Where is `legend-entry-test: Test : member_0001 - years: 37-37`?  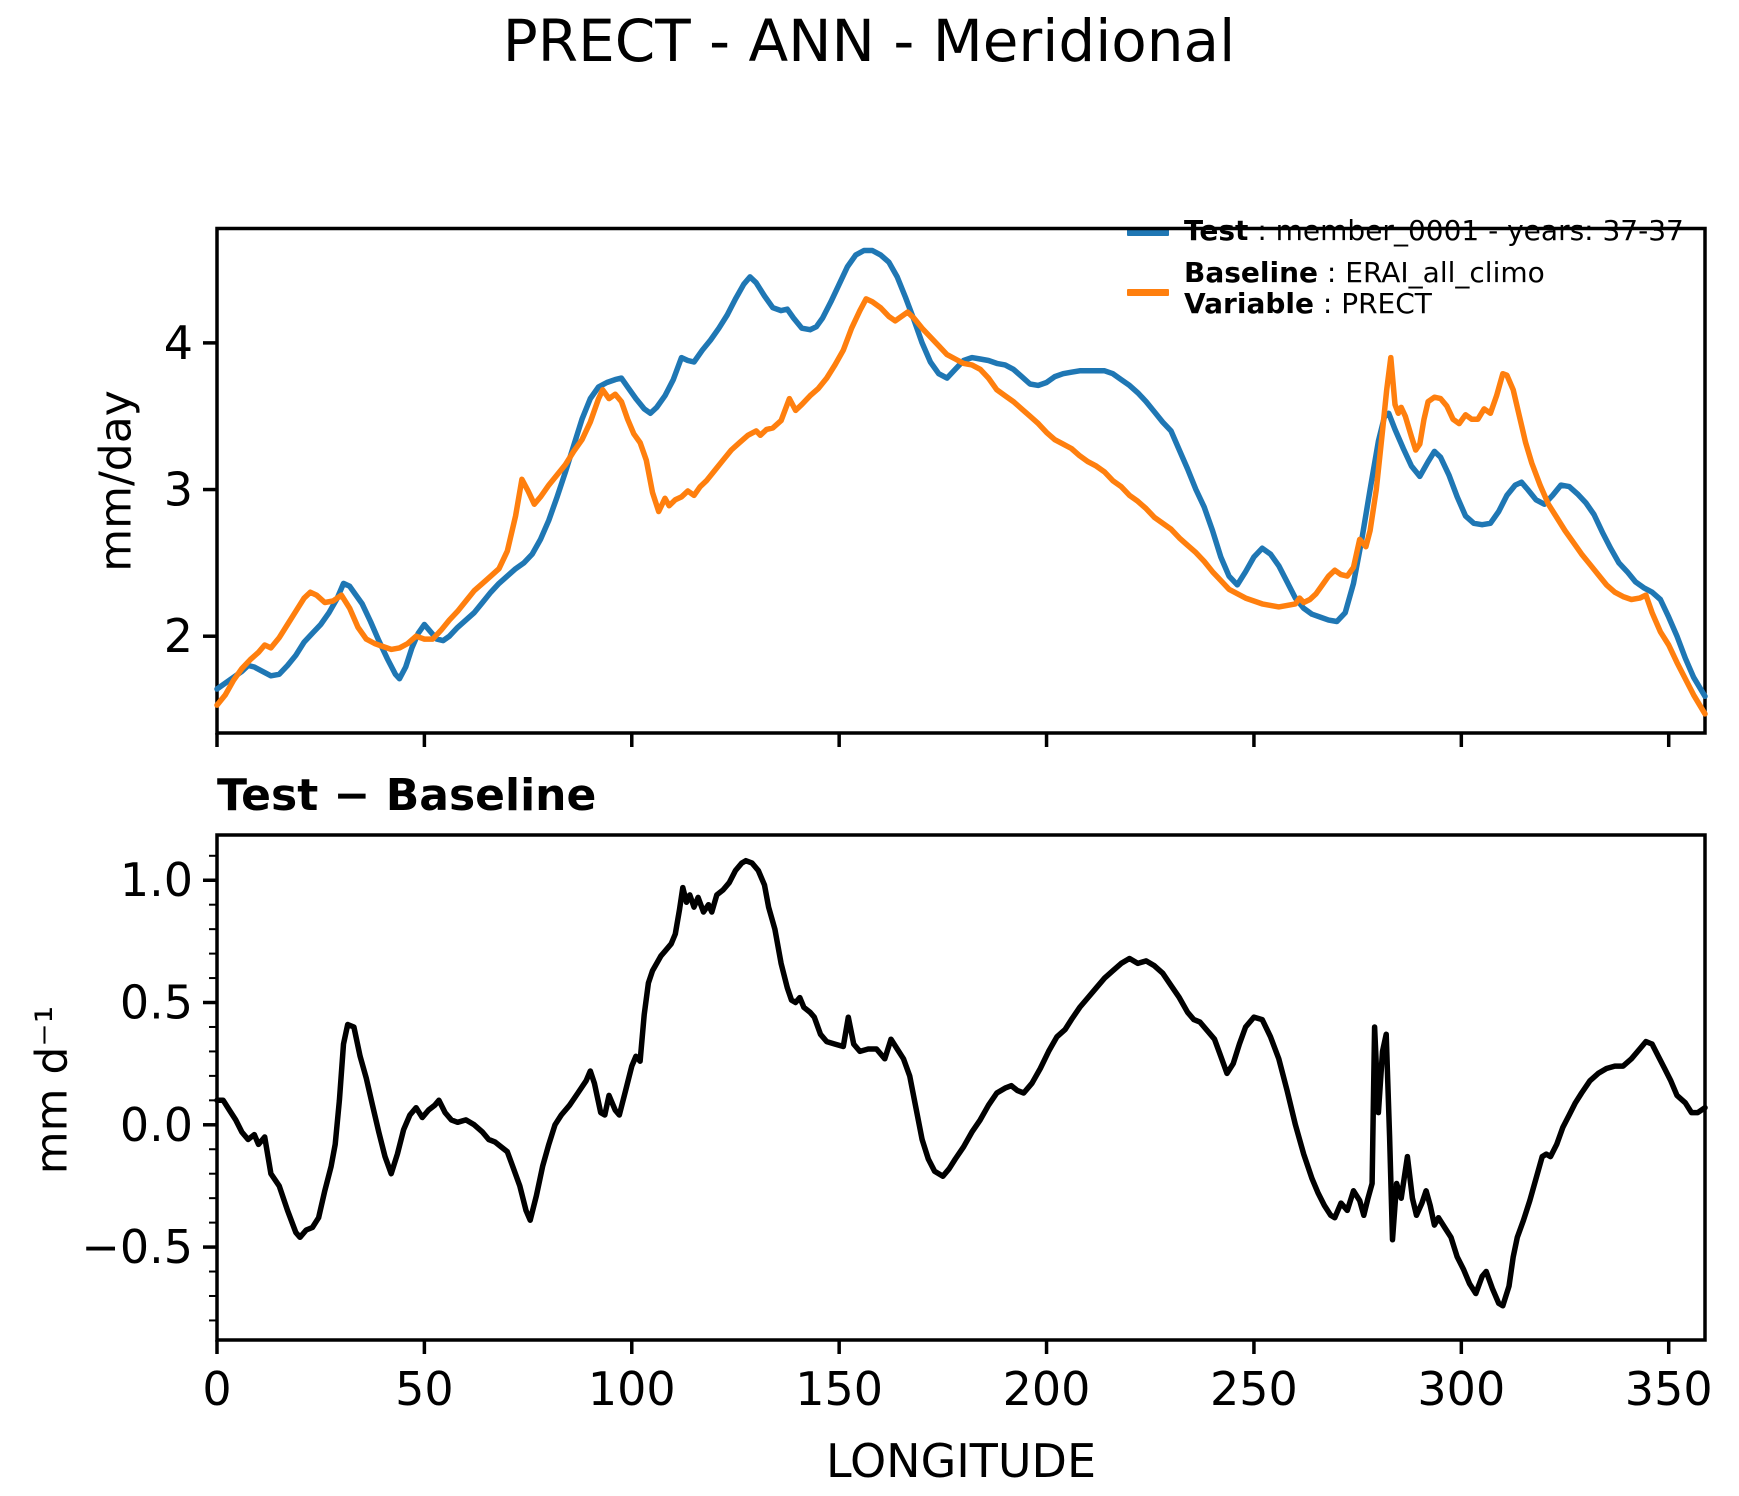 legend-entry-test: Test : member_0001 - years: 37-37 is located at coordinates (1434, 230).